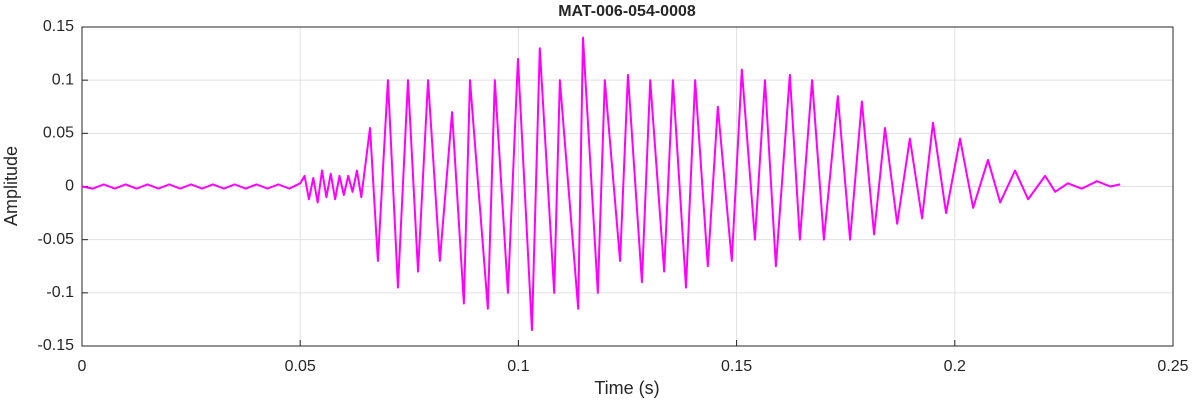  What do you see at coordinates (11, 186) in the screenshot?
I see `y-axis-label: Amplitude` at bounding box center [11, 186].